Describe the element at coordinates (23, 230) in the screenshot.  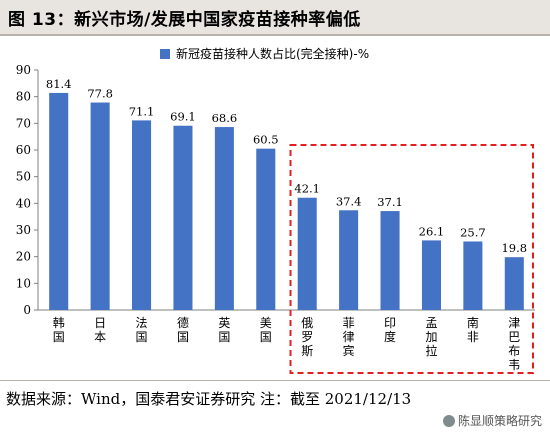
I see `y-tick-label: 30` at that location.